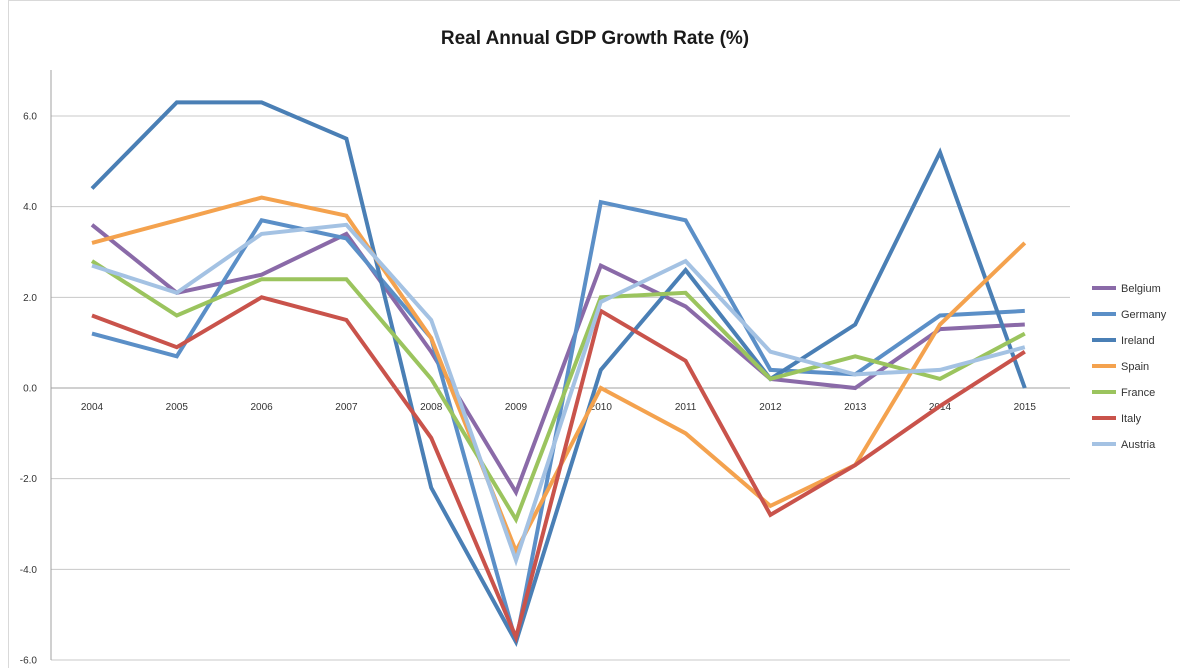 This screenshot has width=1181, height=668. I want to click on y-tick-label: 6.0, so click(30, 117).